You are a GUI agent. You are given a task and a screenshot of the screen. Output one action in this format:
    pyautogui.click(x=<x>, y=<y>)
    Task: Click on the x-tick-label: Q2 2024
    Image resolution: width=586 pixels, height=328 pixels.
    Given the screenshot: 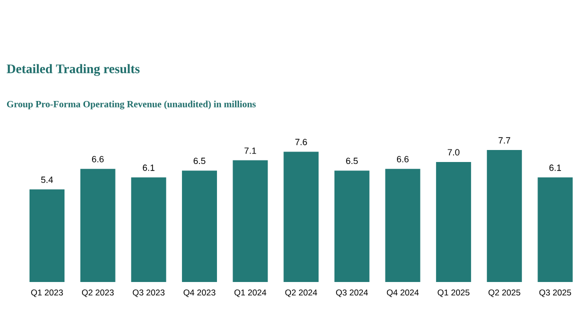 What is the action you would take?
    pyautogui.click(x=301, y=294)
    